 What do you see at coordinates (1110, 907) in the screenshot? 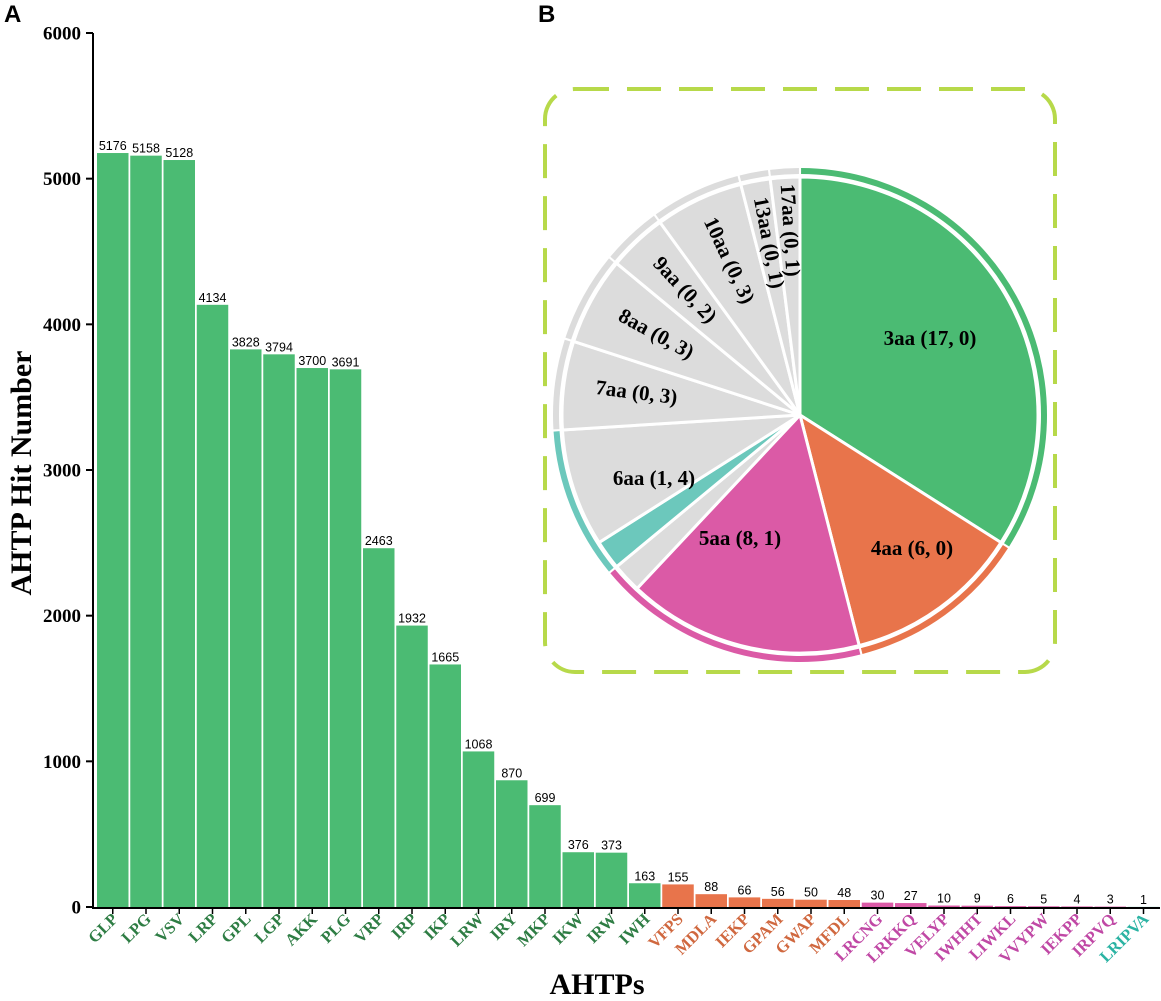
I see `bar-irpvq` at bounding box center [1110, 907].